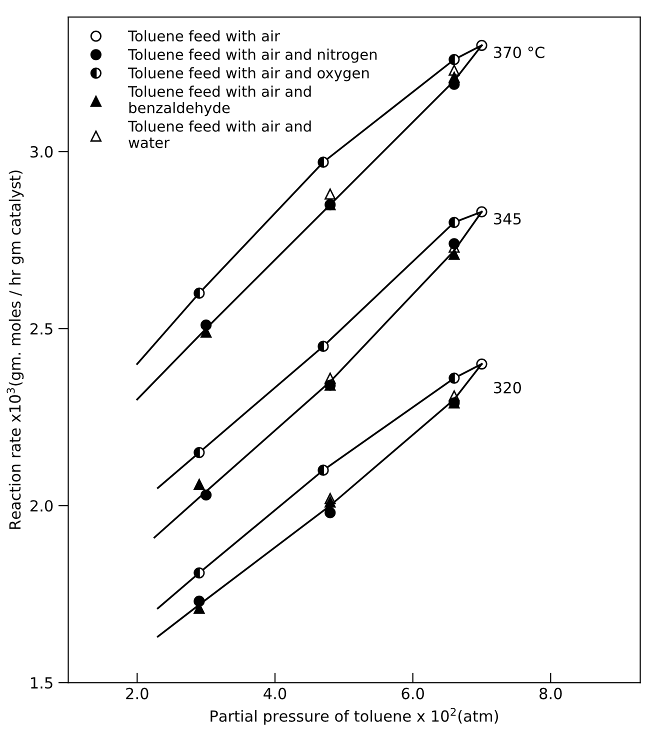  What do you see at coordinates (275, 694) in the screenshot?
I see `x-tick-label: 4.0` at bounding box center [275, 694].